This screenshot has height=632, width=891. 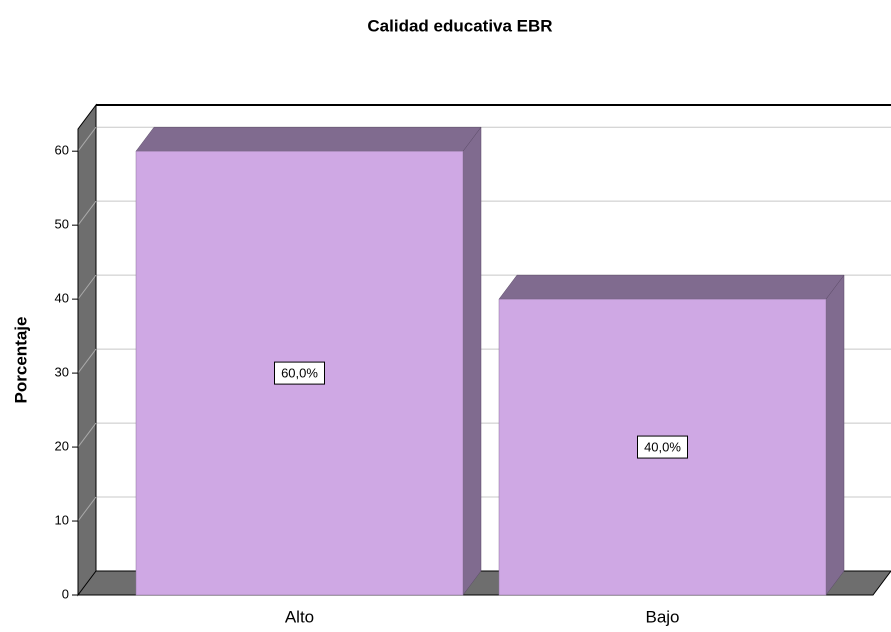 What do you see at coordinates (62, 150) in the screenshot?
I see `y-tick-label: 60` at bounding box center [62, 150].